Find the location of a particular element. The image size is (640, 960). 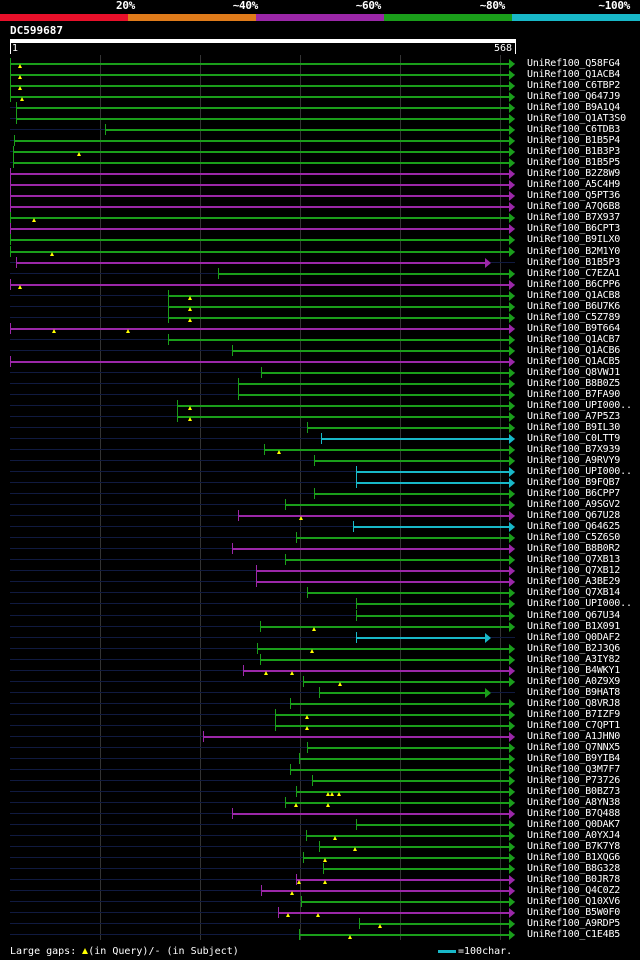

hit-row: UniRef100_B1XQG6 is located at coordinates (320, 858).